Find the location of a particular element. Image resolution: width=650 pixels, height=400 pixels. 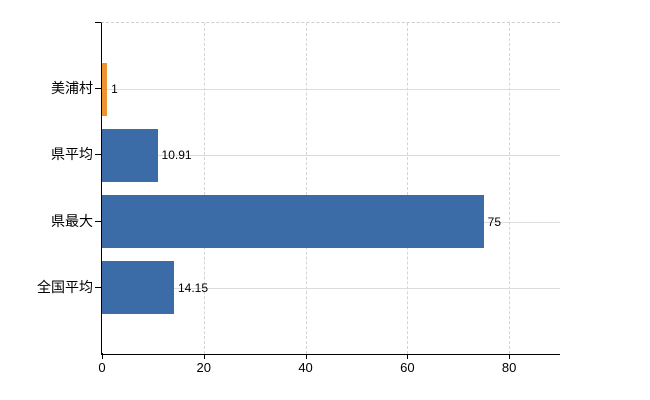

bar-value-label: 75 is located at coordinates (494, 221).